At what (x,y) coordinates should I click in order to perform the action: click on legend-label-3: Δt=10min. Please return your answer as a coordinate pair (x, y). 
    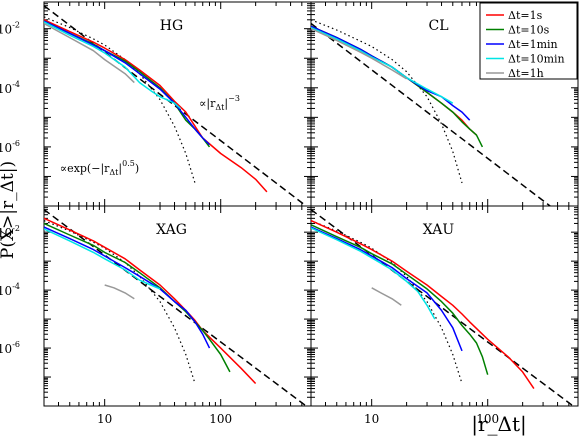
    Looking at the image, I should click on (536, 59).